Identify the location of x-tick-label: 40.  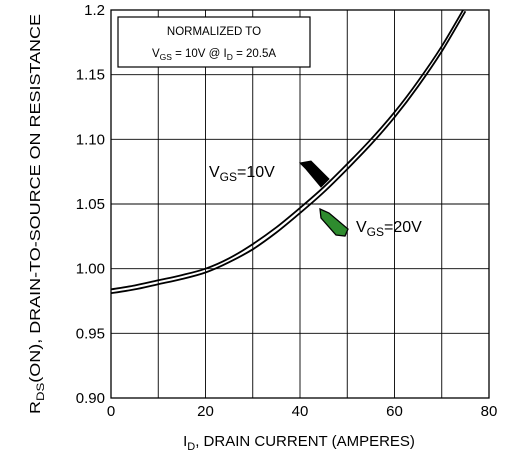
(300, 411).